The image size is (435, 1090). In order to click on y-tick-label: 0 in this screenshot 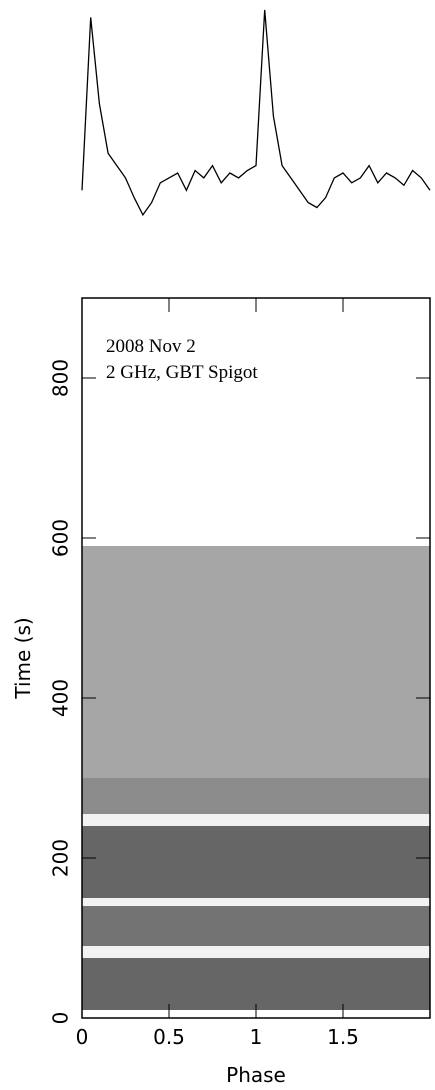, I will do `click(61, 1018)`.